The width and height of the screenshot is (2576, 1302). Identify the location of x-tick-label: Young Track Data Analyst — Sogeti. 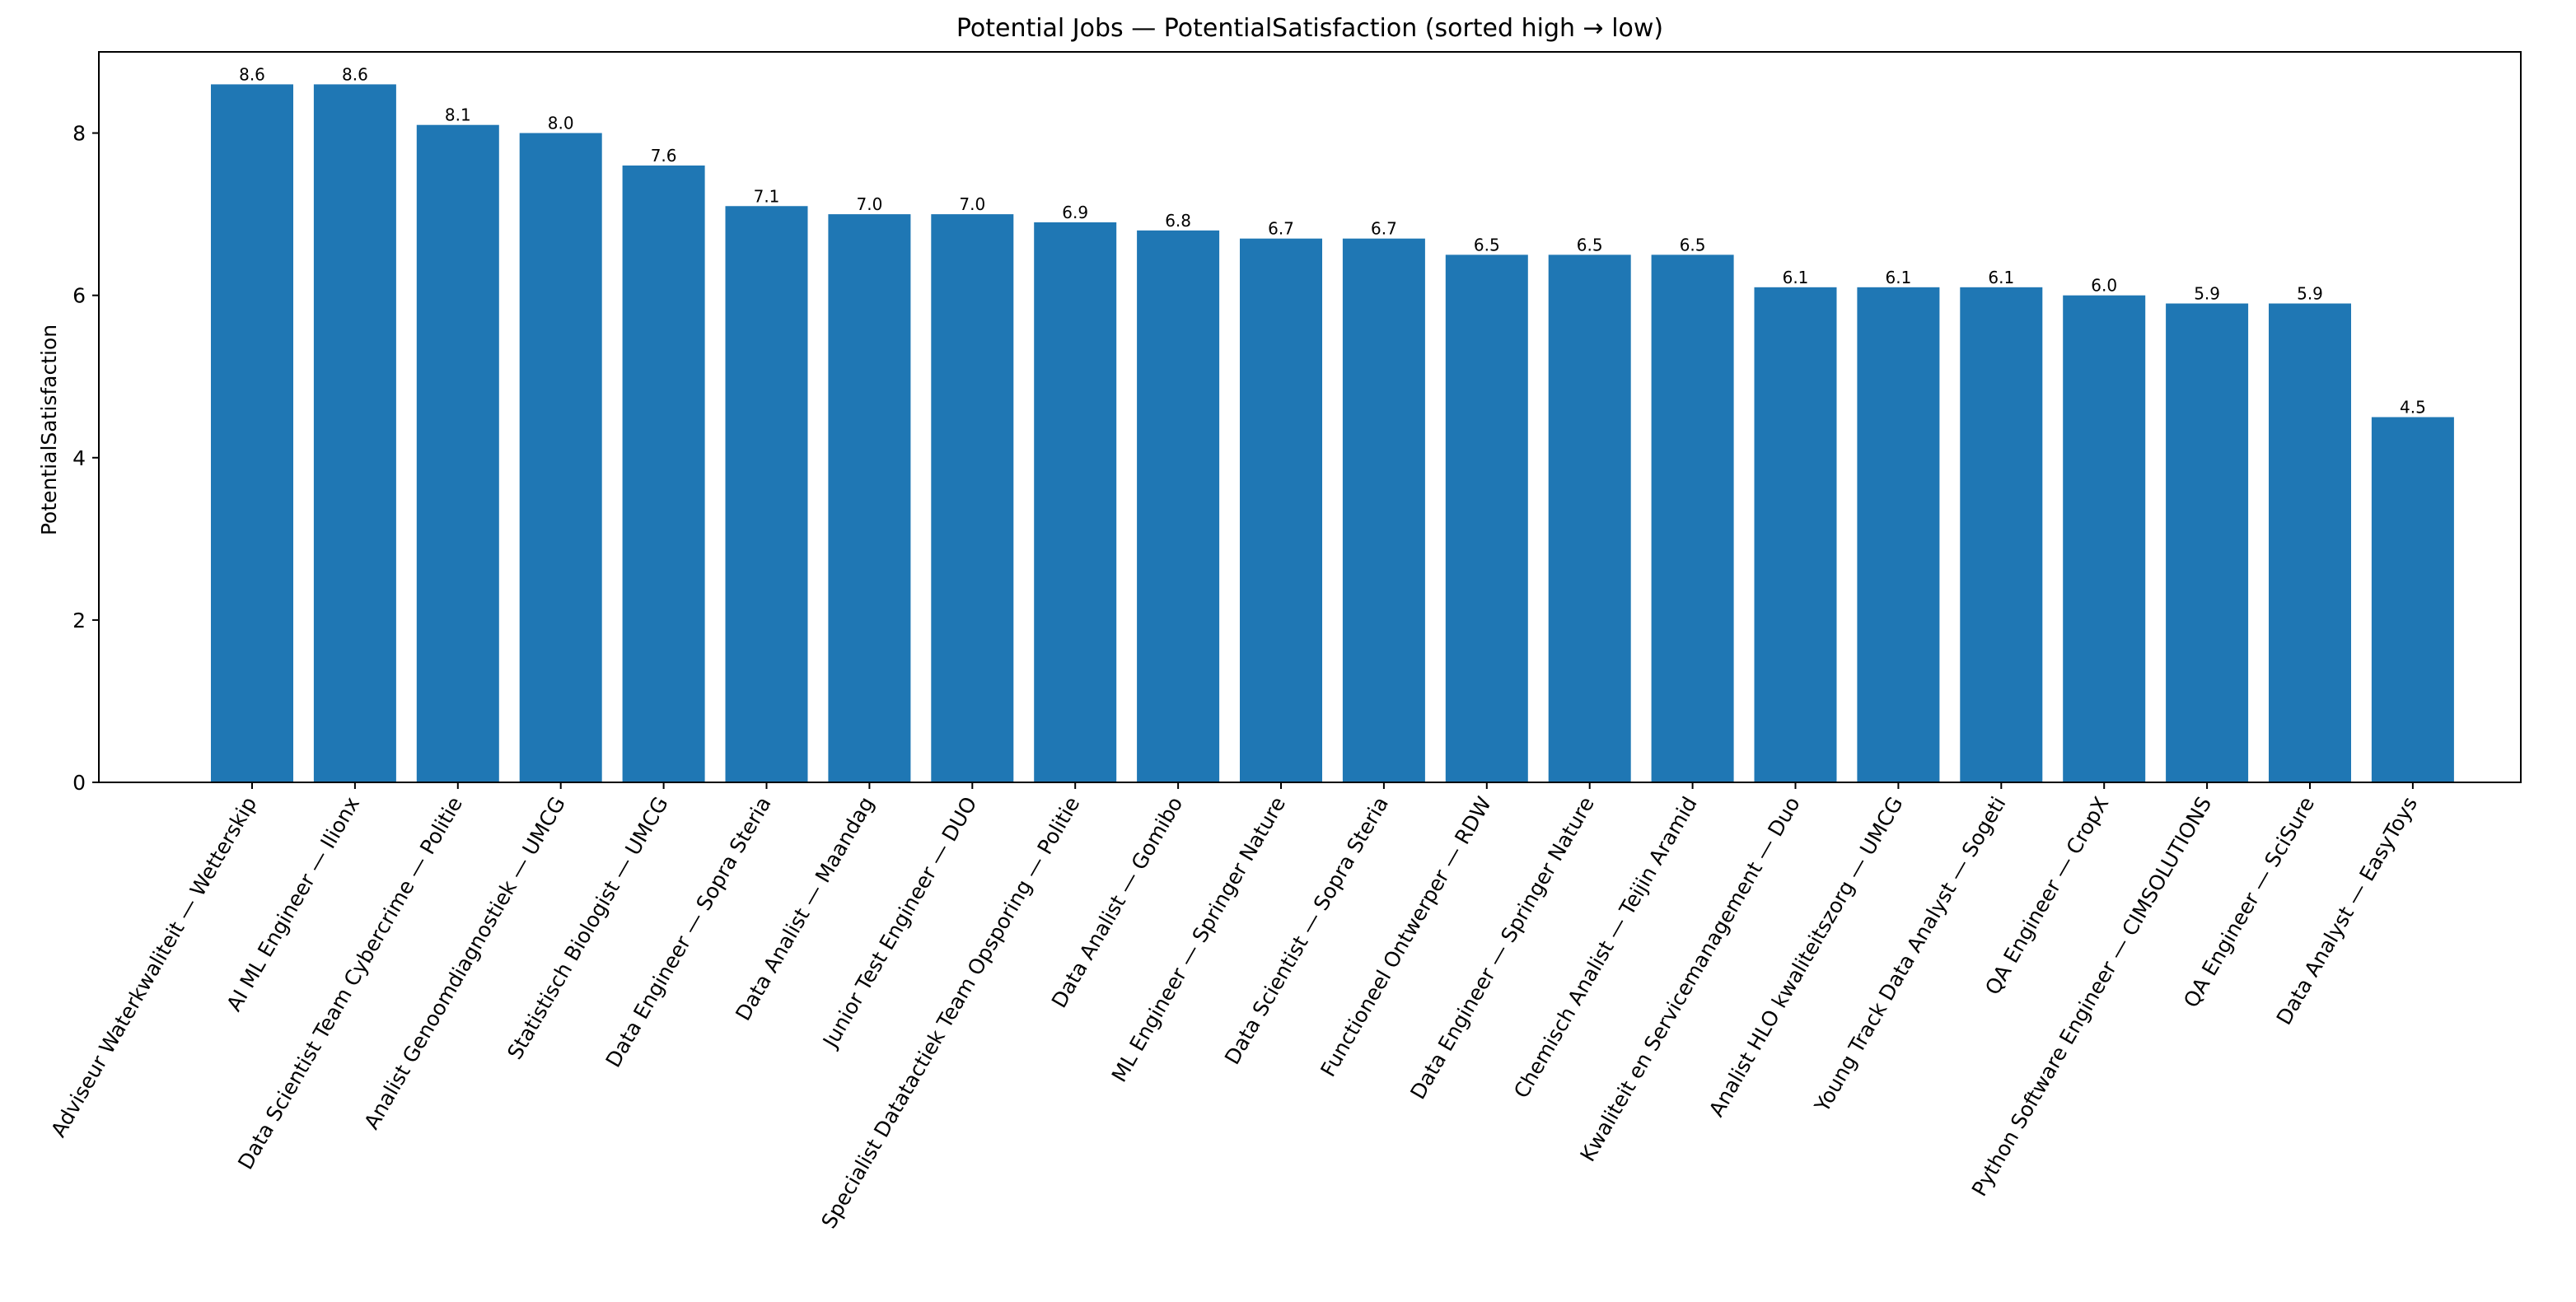
(1910, 955).